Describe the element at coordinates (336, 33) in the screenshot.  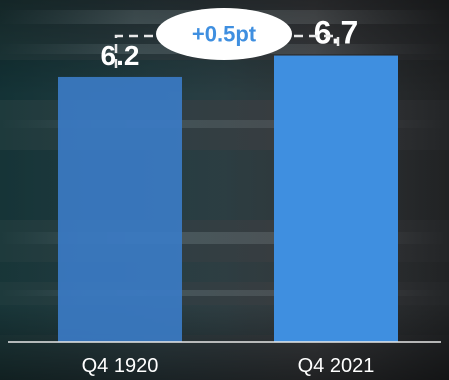
I see `bar-value-label: 6.7` at that location.